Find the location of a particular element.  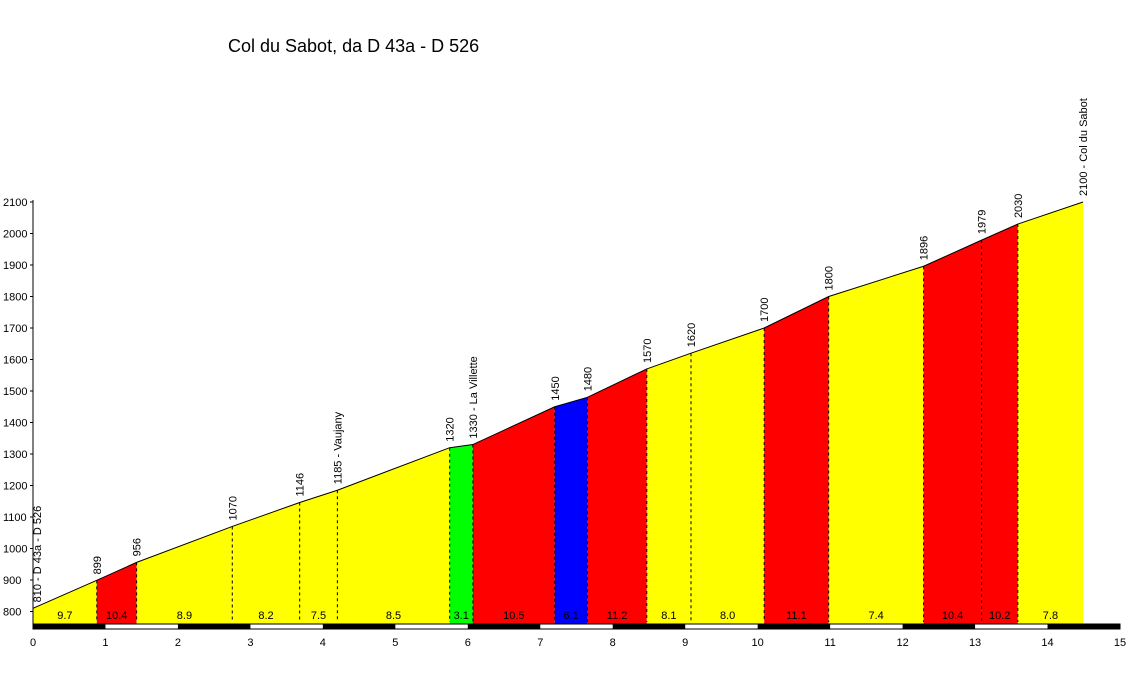

y-tick-label: 1700 is located at coordinates (15, 329).